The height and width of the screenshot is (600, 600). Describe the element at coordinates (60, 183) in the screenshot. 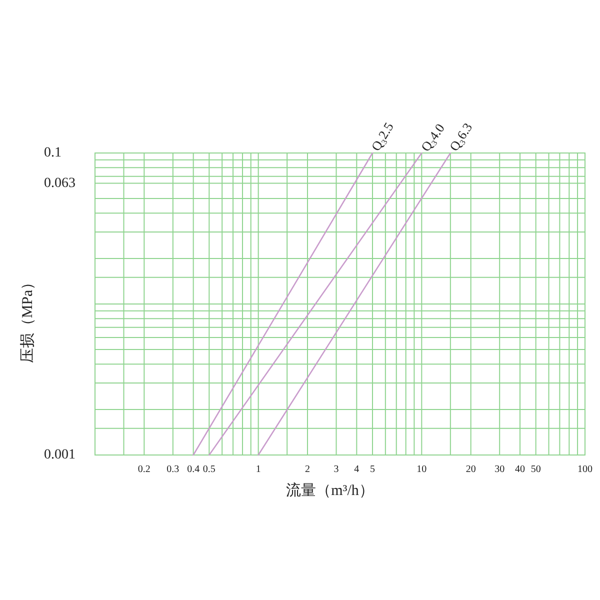

I see `y-tick-label: 0.063` at that location.